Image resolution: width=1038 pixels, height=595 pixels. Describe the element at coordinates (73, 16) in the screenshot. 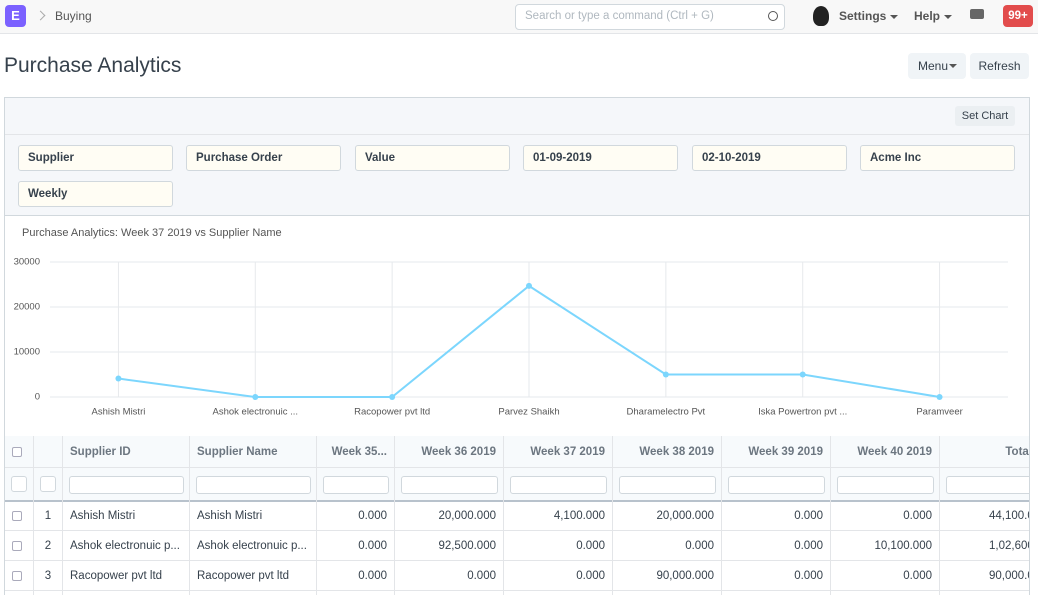

I see `breadcrumb: Buying` at that location.